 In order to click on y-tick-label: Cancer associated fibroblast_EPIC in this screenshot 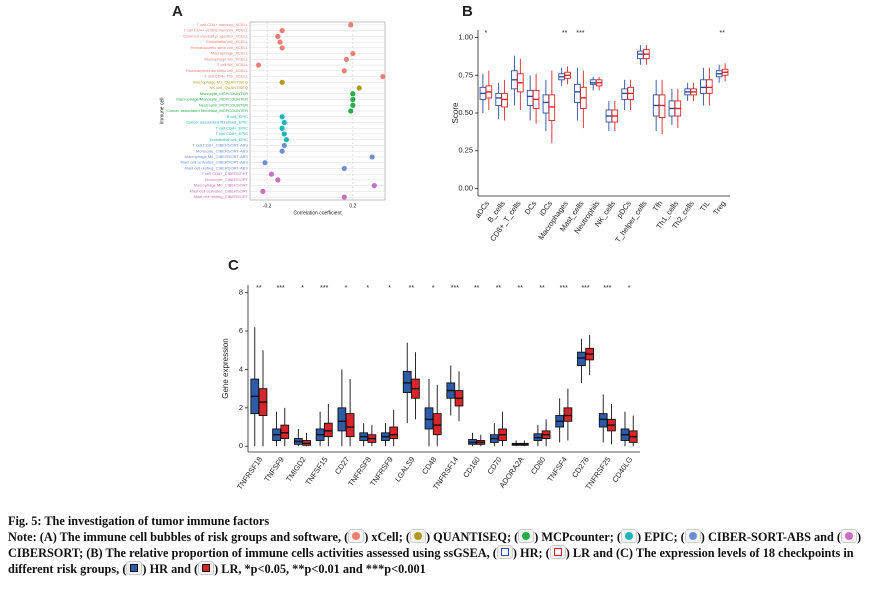, I will do `click(217, 122)`.